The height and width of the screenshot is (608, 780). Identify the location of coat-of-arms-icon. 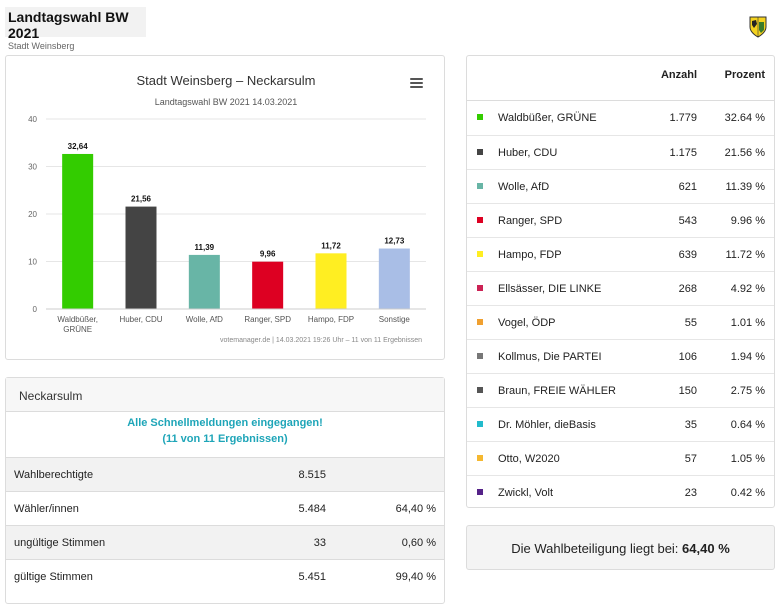
(758, 27).